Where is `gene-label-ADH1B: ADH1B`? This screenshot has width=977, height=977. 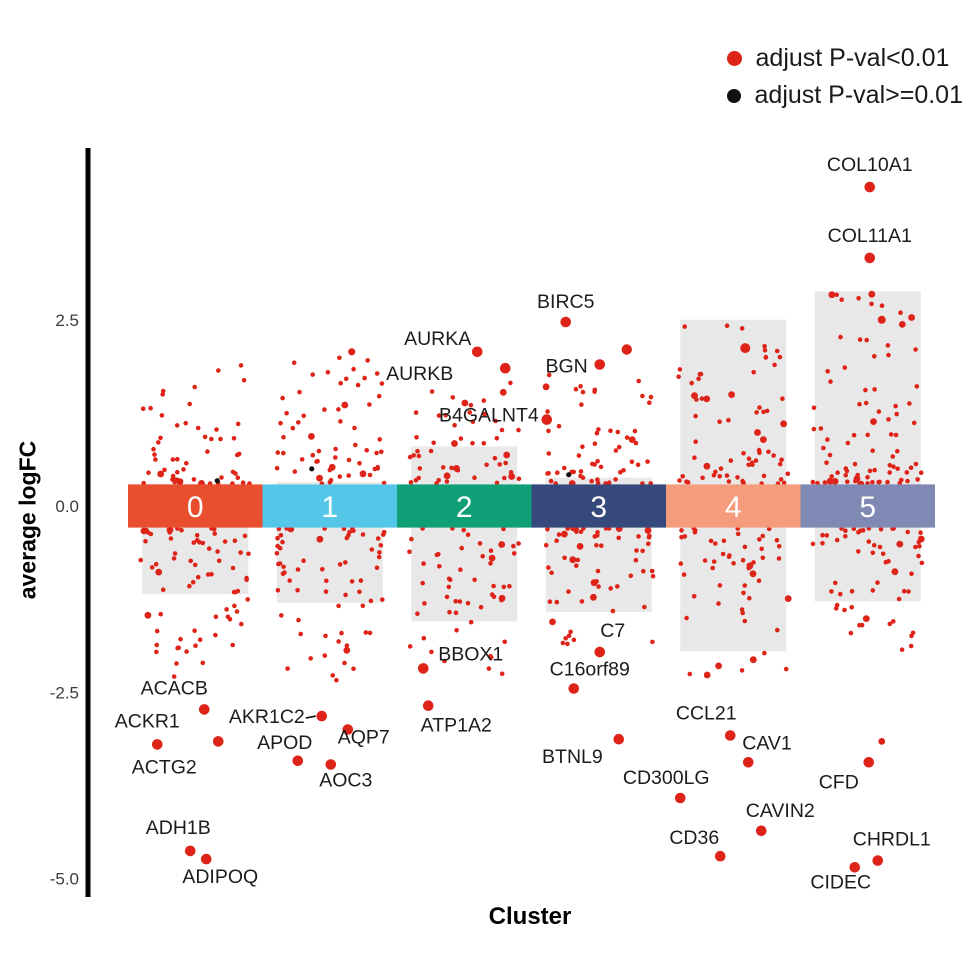 gene-label-ADH1B: ADH1B is located at coordinates (178, 828).